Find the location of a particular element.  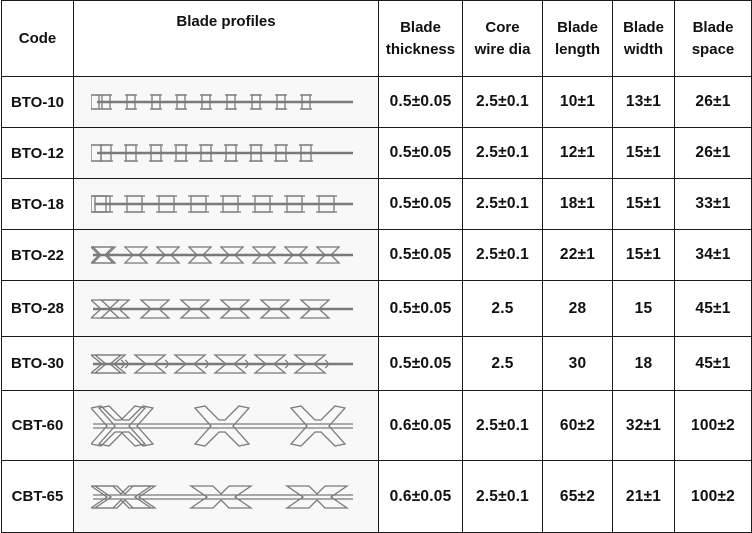

row-length: 28 is located at coordinates (577, 308).